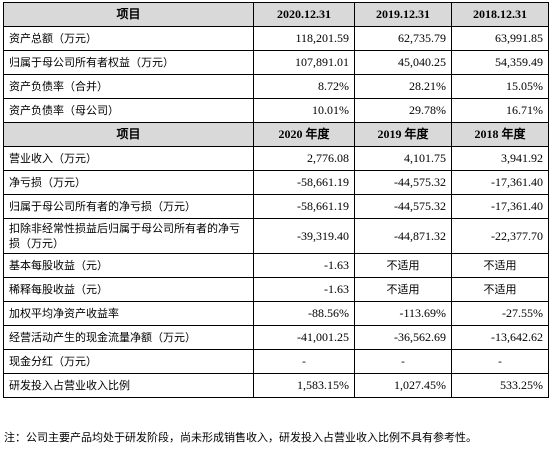 The height and width of the screenshot is (468, 550). Describe the element at coordinates (403, 86) in the screenshot. I see `value-cell: 28.21%` at that location.